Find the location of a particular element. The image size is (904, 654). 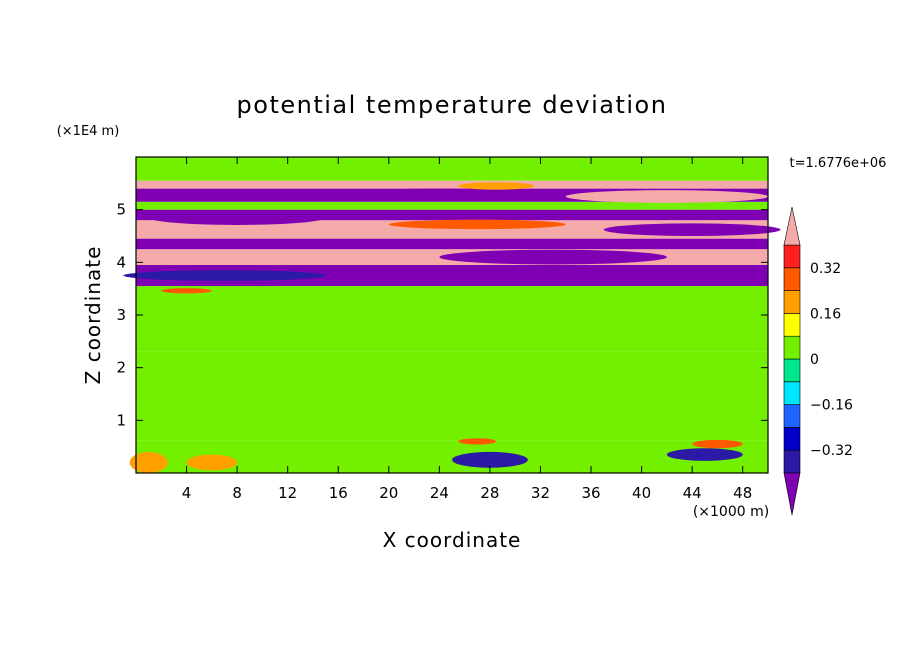

colorbar-label: 0.32 is located at coordinates (825, 269).